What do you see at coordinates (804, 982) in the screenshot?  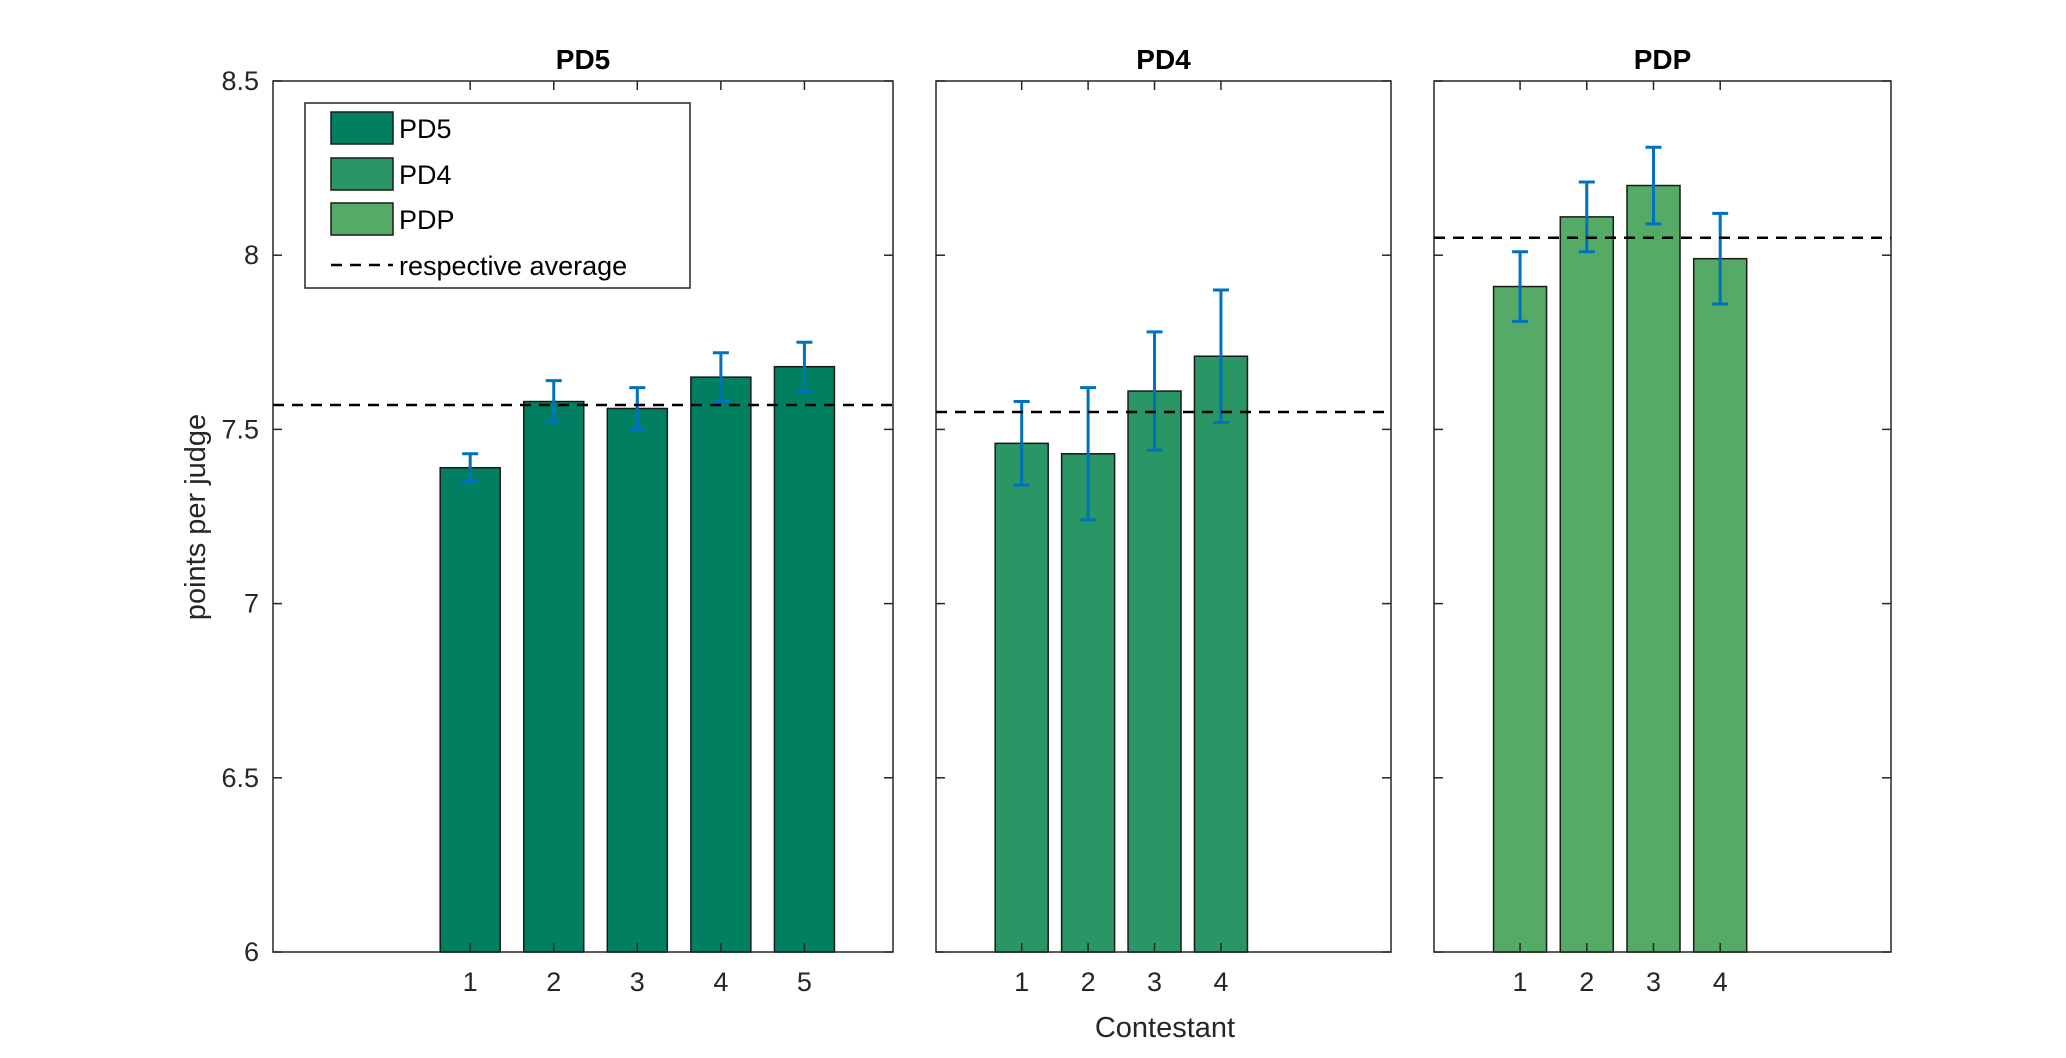 I see `x-tick-label: 5` at bounding box center [804, 982].